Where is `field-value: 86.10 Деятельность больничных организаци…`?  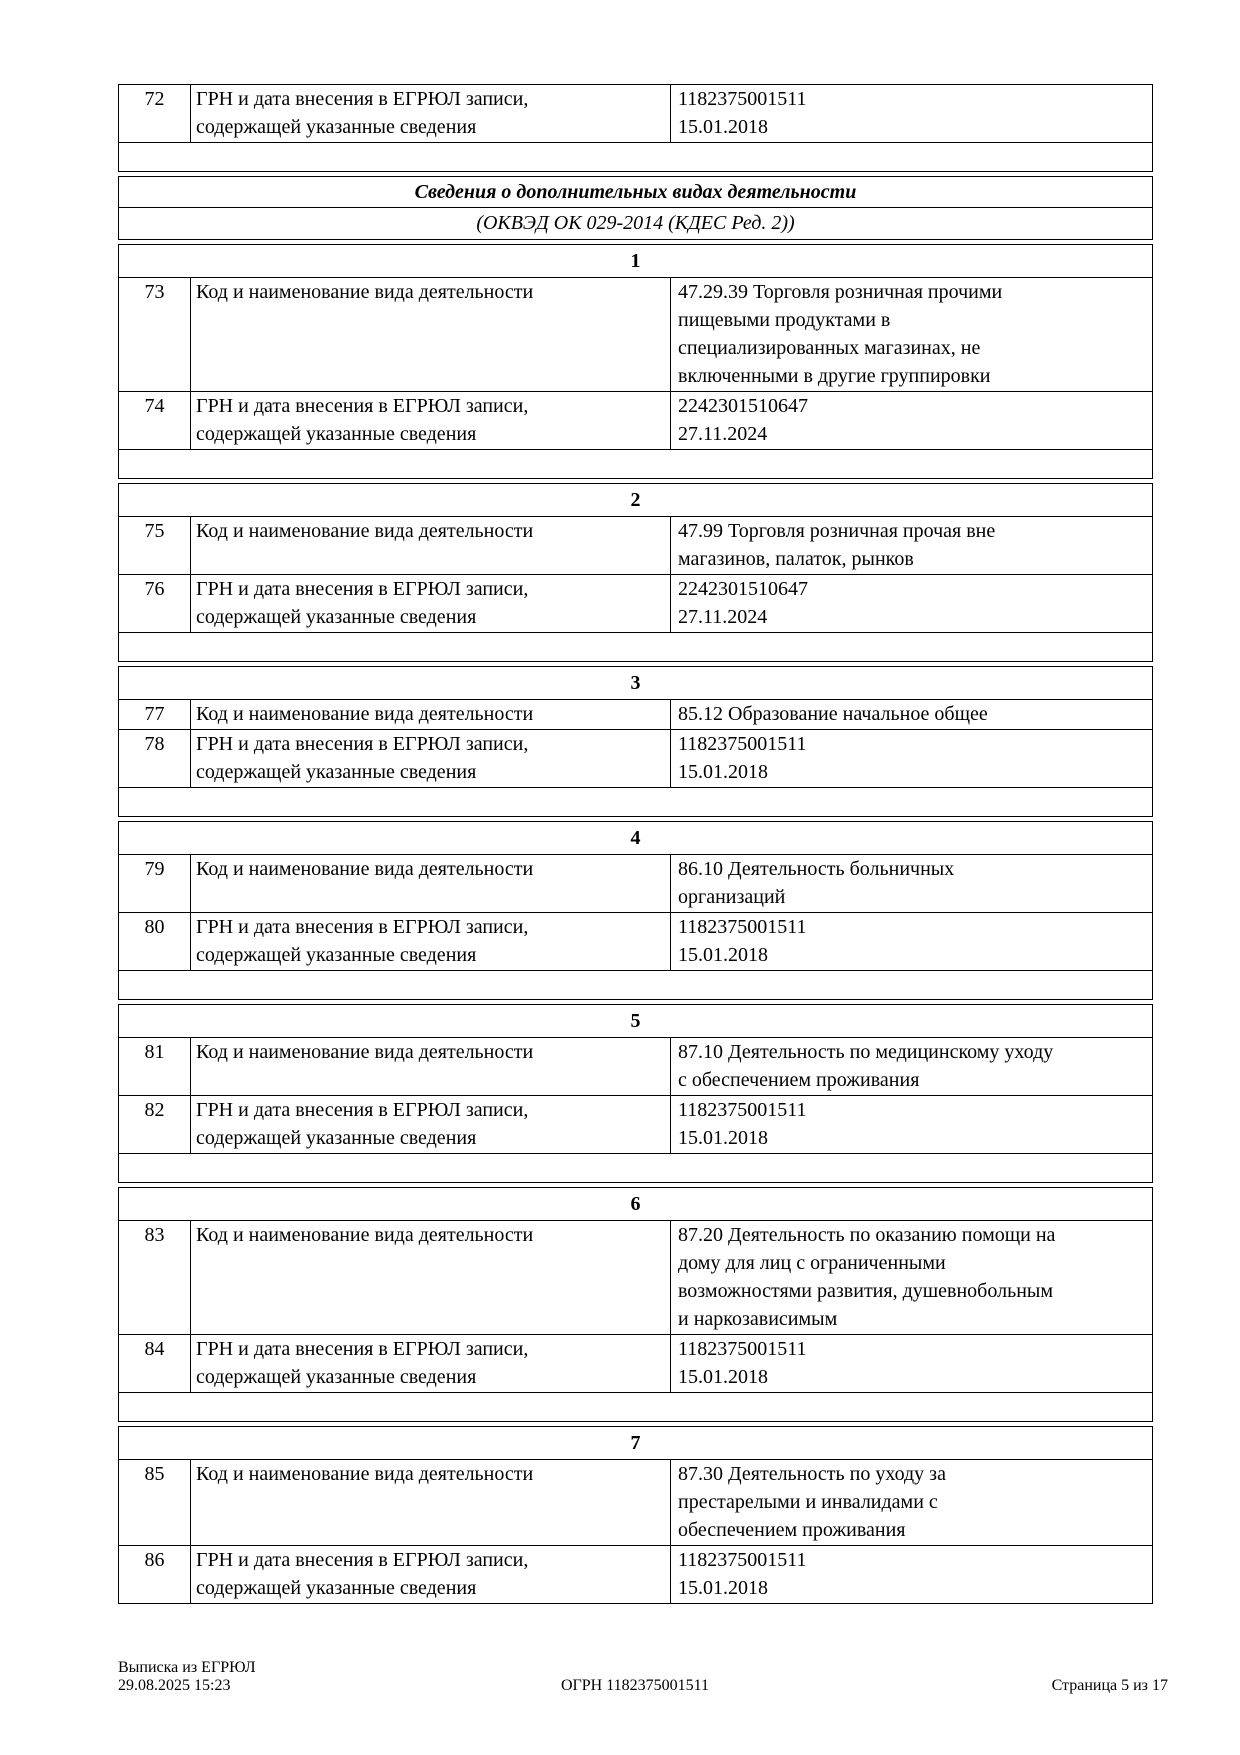 field-value: 86.10 Деятельность больничных организаци… is located at coordinates (911, 883).